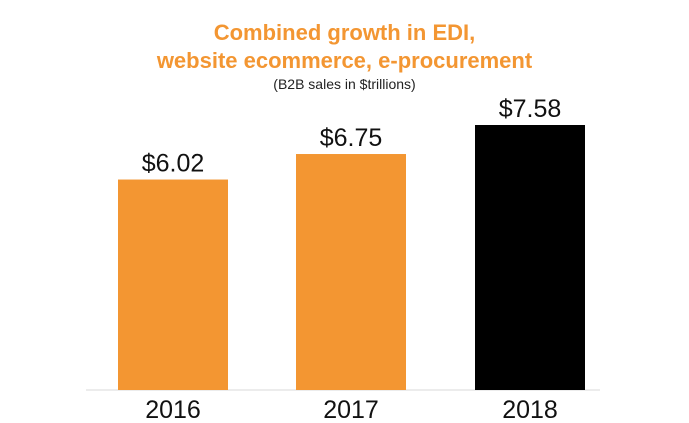 The height and width of the screenshot is (423, 689). Describe the element at coordinates (351, 138) in the screenshot. I see `value-label-2017: $6.75` at that location.